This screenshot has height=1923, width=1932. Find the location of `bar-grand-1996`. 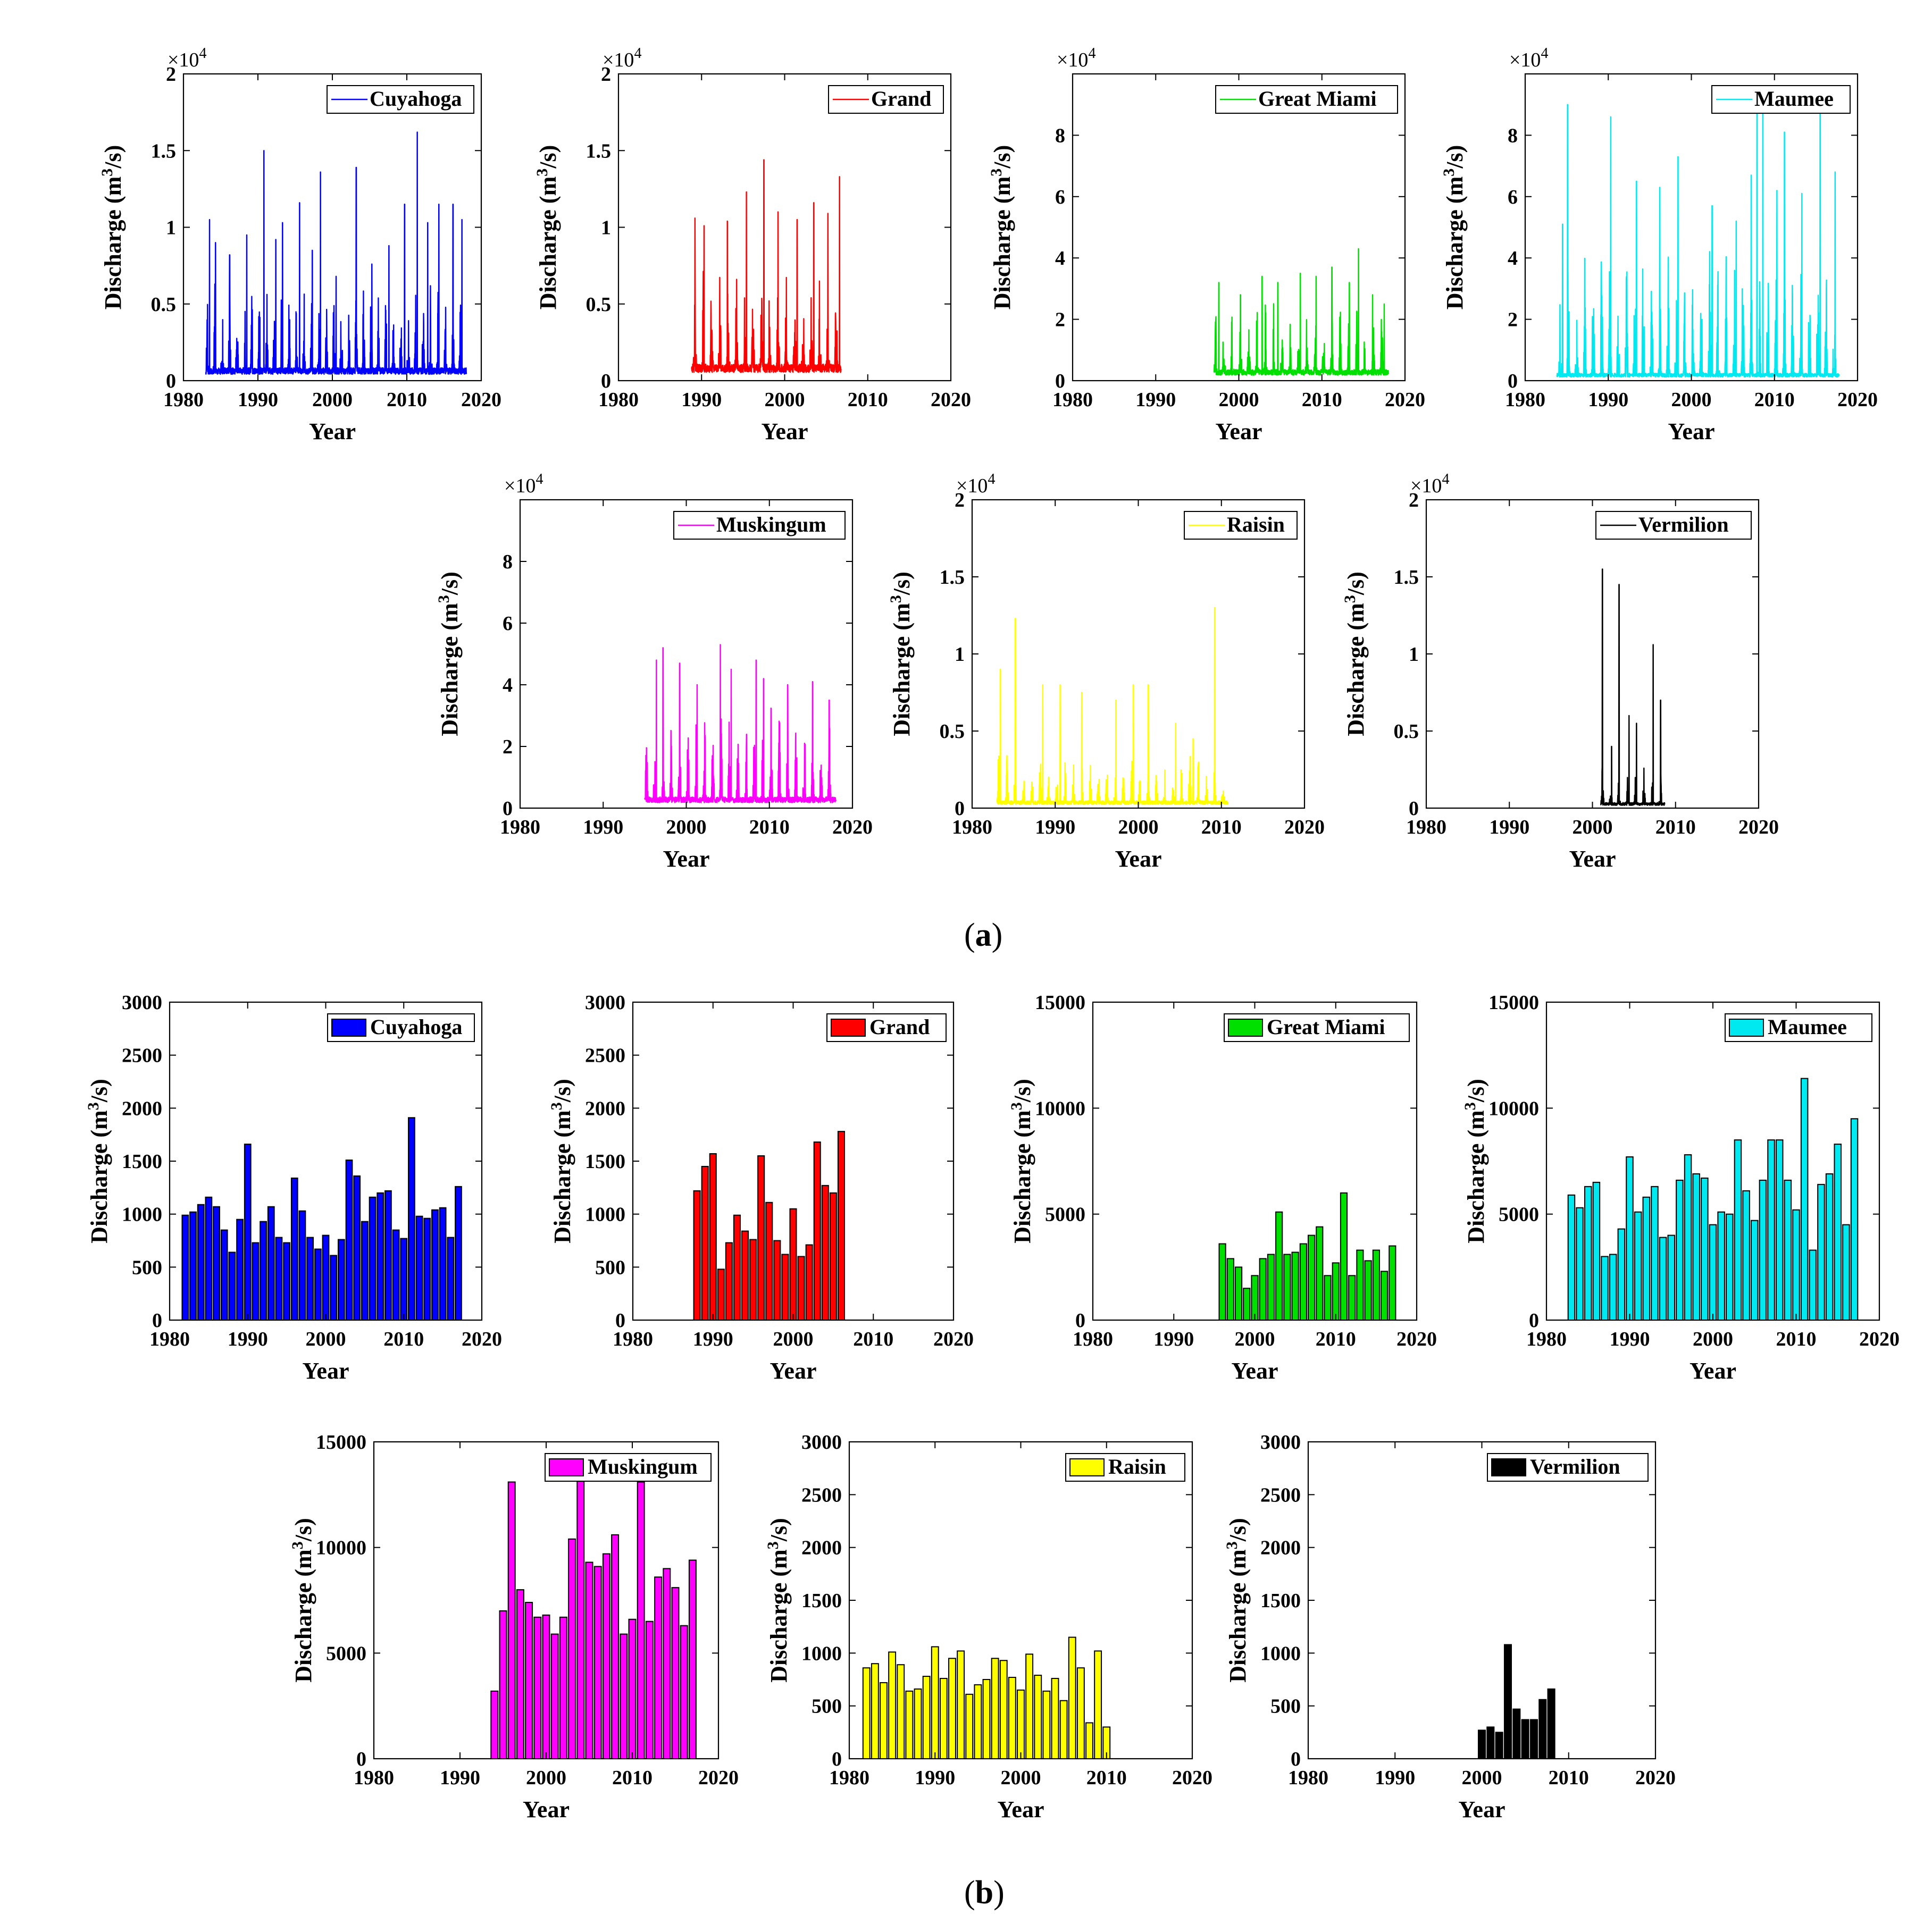

bar-grand-1996 is located at coordinates (761, 1238).